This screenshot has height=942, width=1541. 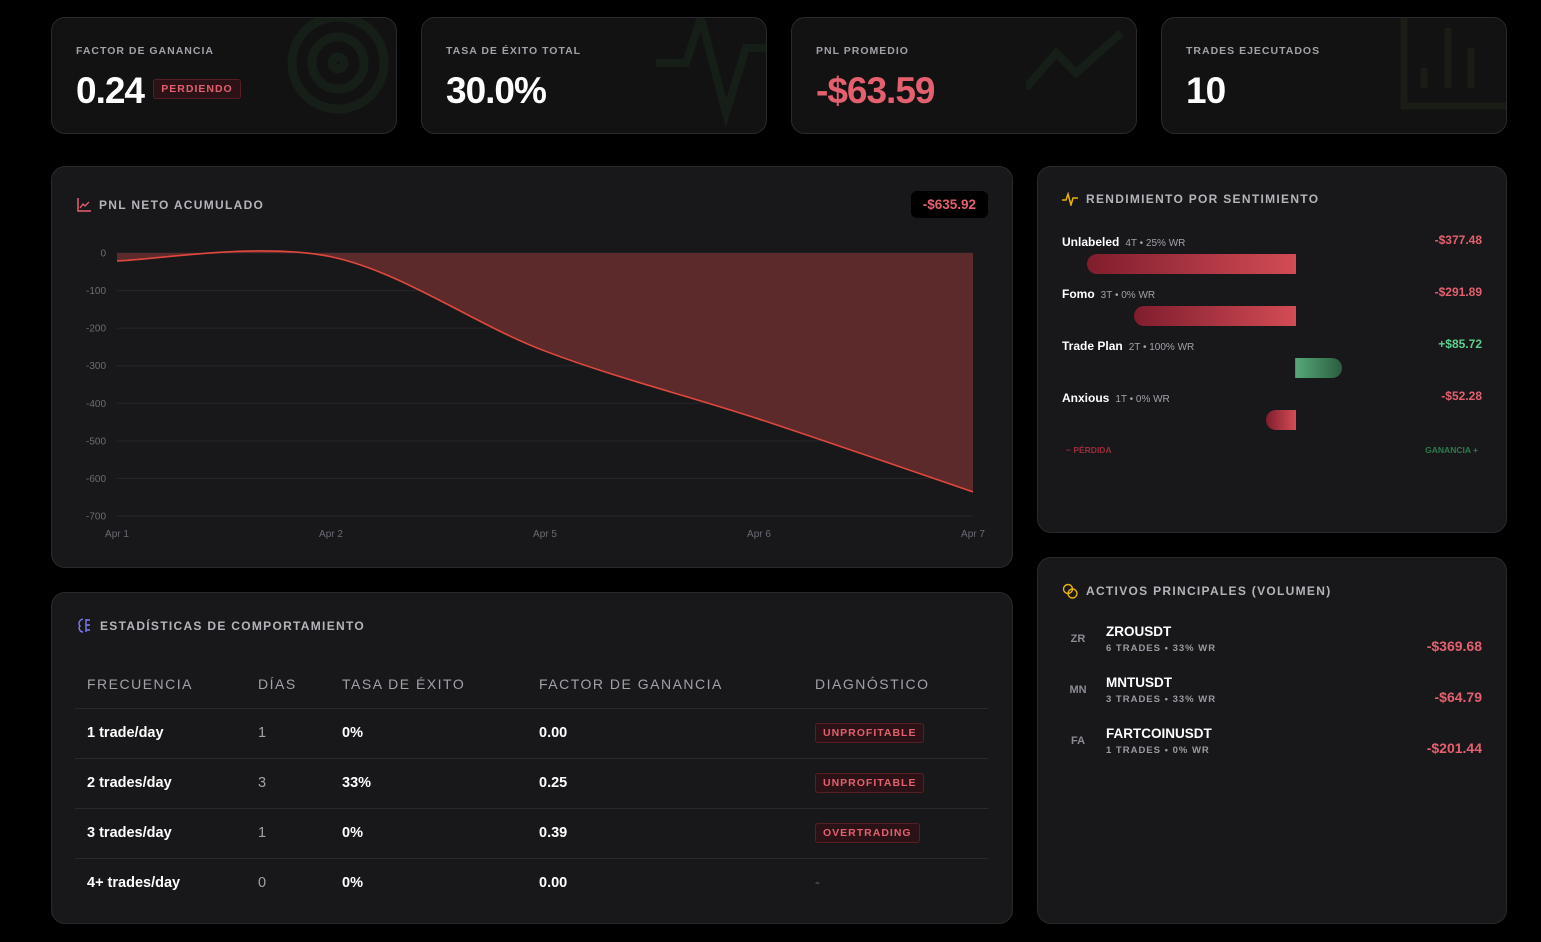 I want to click on title-text: PNL NETO ACUMULADO, so click(x=182, y=205).